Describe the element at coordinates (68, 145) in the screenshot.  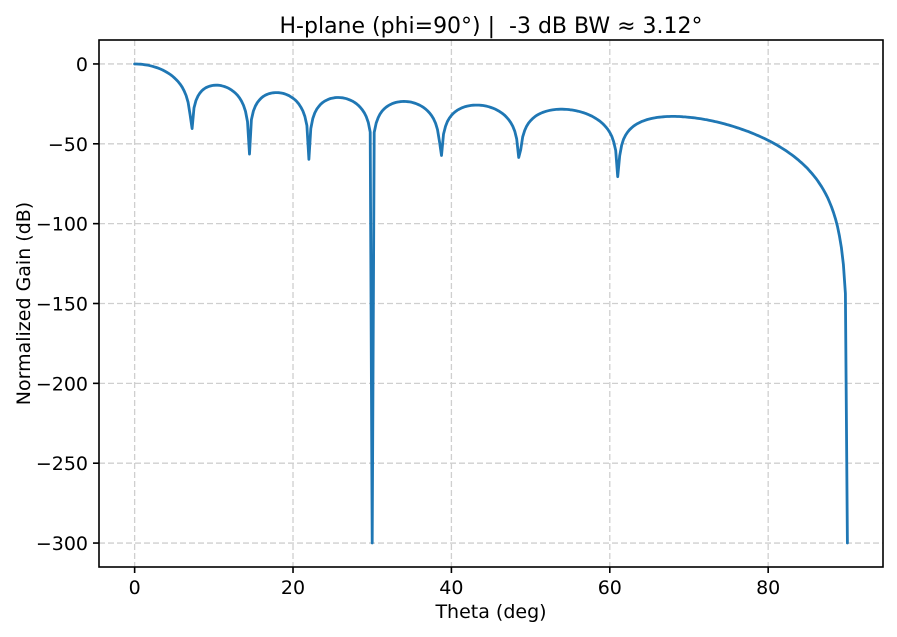
I see `y-tick-label: −50` at that location.